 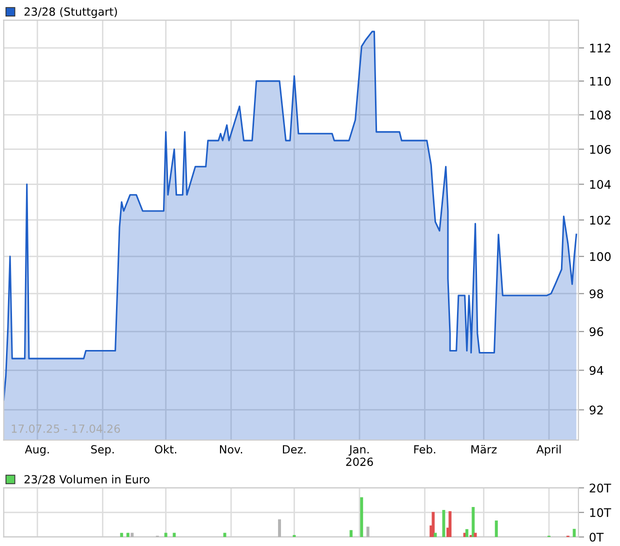 I want to click on x-tick-label: Sep., so click(x=102, y=450).